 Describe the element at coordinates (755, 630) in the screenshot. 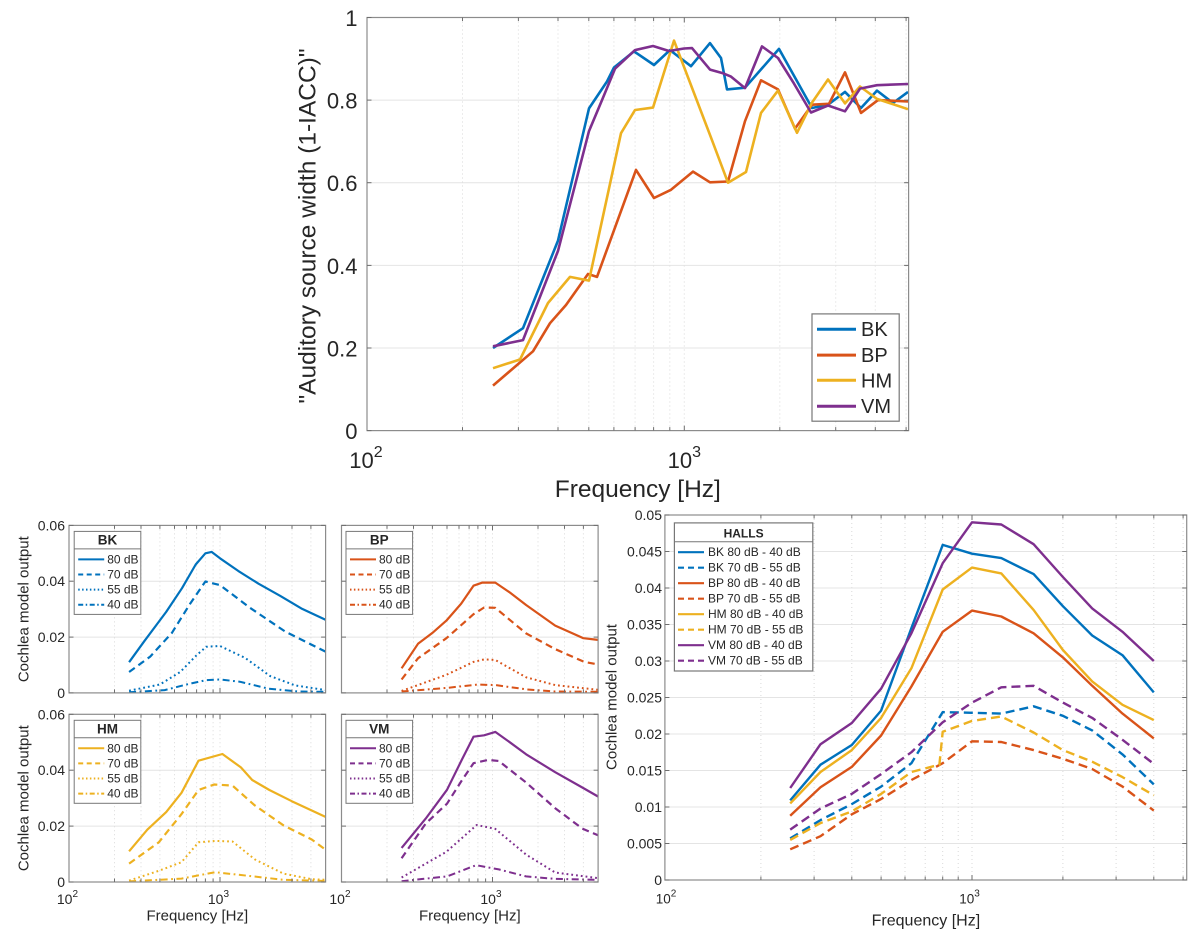

I see `svg-text: HM 70 dB - 55 dB` at that location.